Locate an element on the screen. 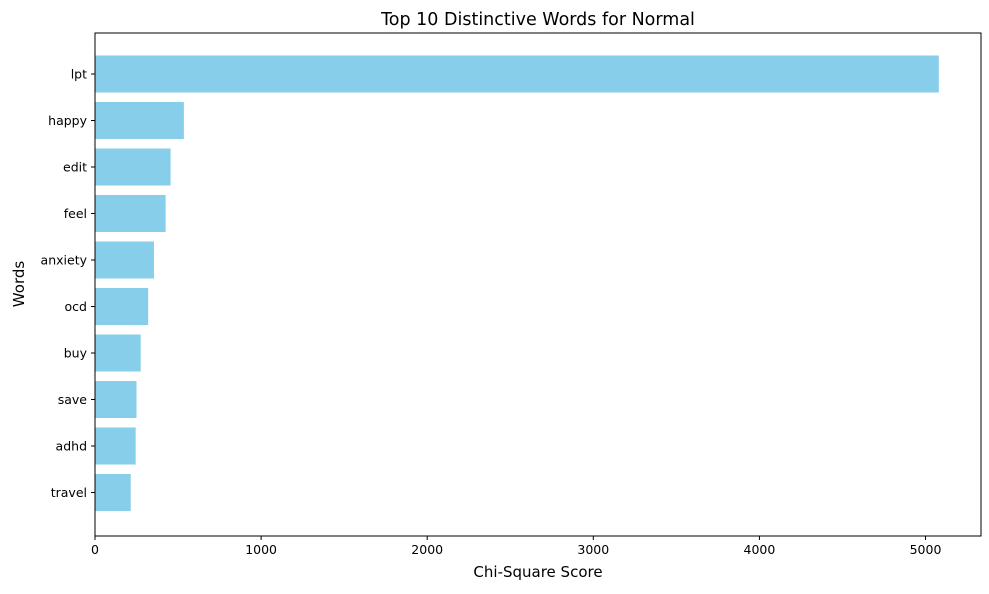  x-tick-label: 4000 is located at coordinates (760, 549).